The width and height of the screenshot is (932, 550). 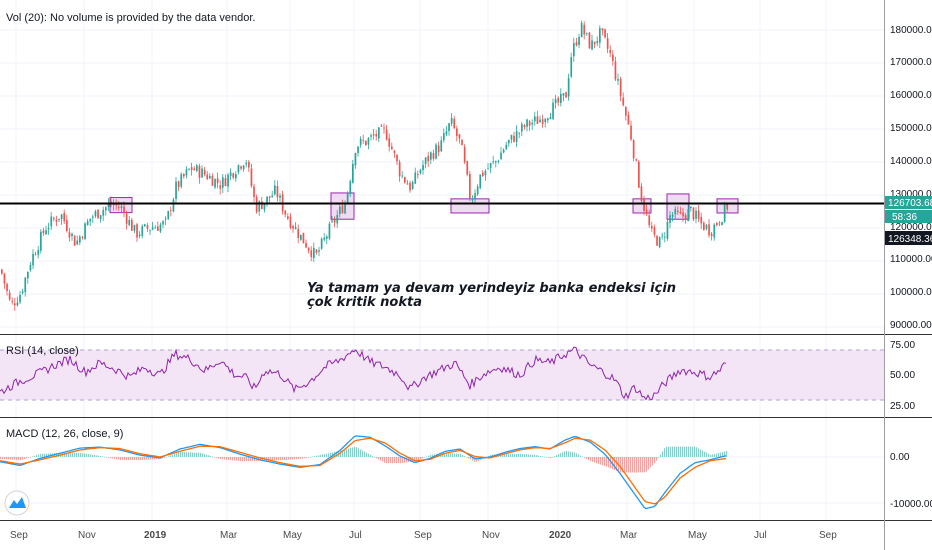 I want to click on annotation-line-2: çok kritik nokta, so click(x=364, y=302).